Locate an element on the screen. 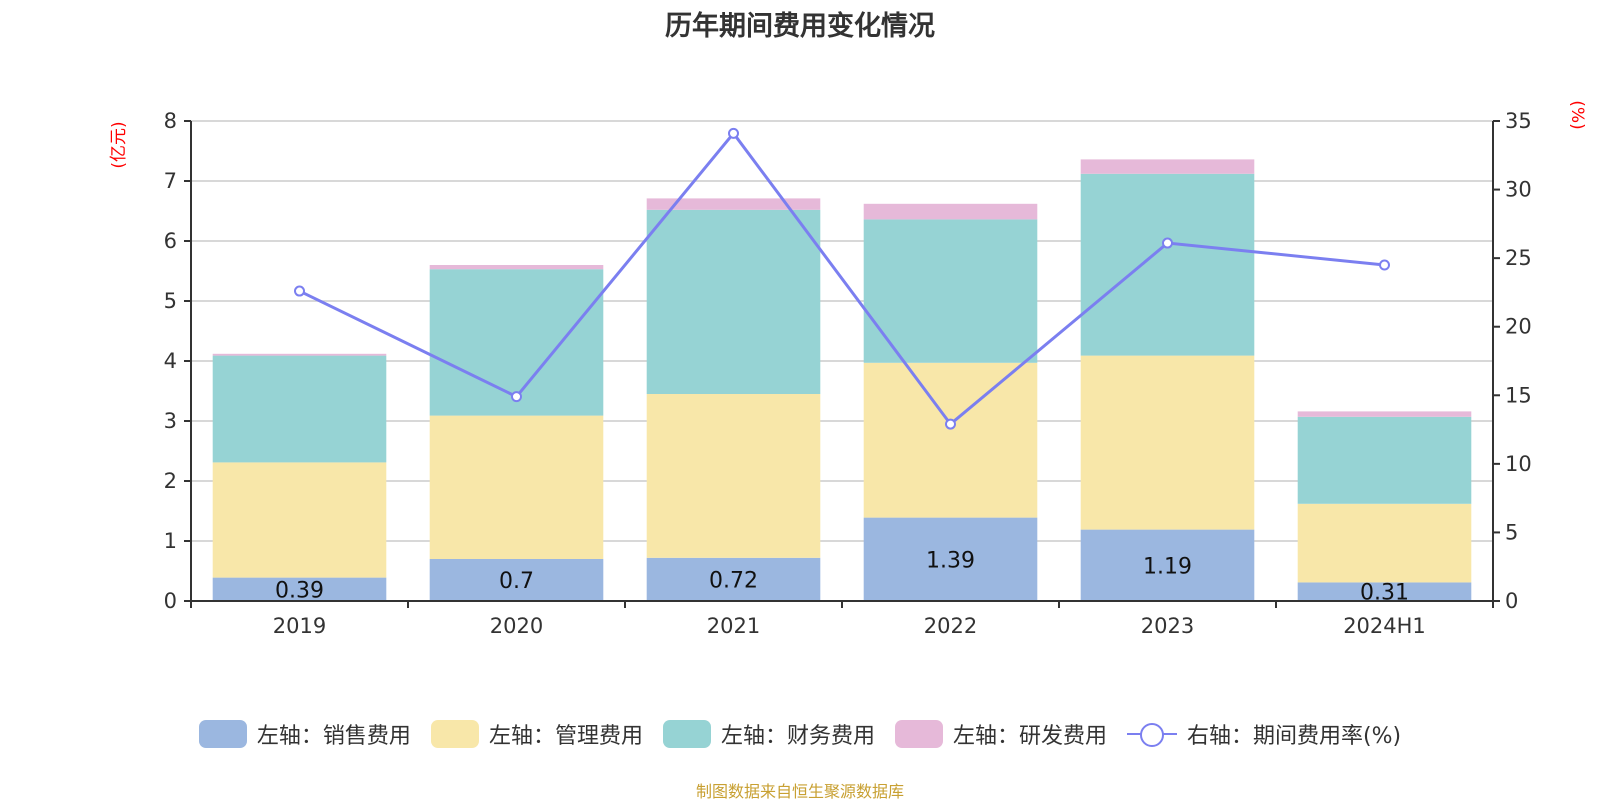 This screenshot has height=802, width=1600. right-axis-tick-label: 35 is located at coordinates (1518, 121).